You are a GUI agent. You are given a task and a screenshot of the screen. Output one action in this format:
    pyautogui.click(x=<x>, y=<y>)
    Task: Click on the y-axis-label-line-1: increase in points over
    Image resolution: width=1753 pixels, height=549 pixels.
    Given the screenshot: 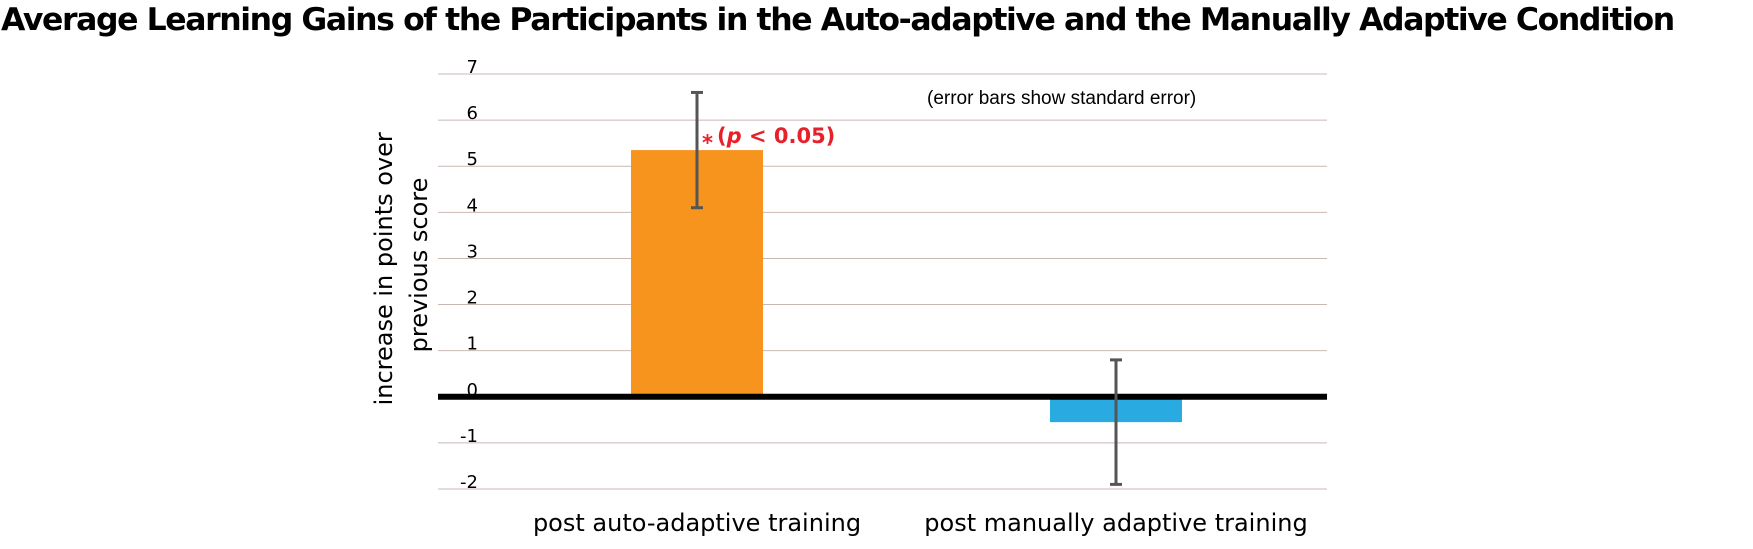 What is the action you would take?
    pyautogui.click(x=384, y=268)
    